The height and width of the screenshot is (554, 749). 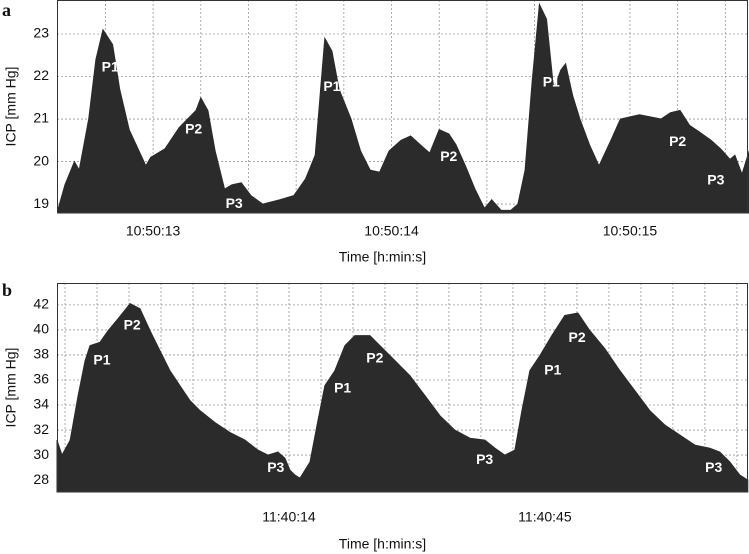 What do you see at coordinates (41, 429) in the screenshot?
I see `y-tick-label: 32` at bounding box center [41, 429].